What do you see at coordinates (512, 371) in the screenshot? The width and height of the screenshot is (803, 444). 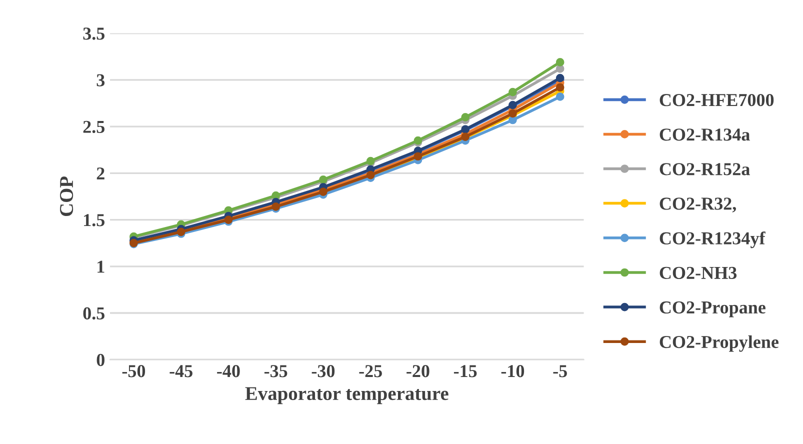 I see `x-tick-label: -10` at bounding box center [512, 371].